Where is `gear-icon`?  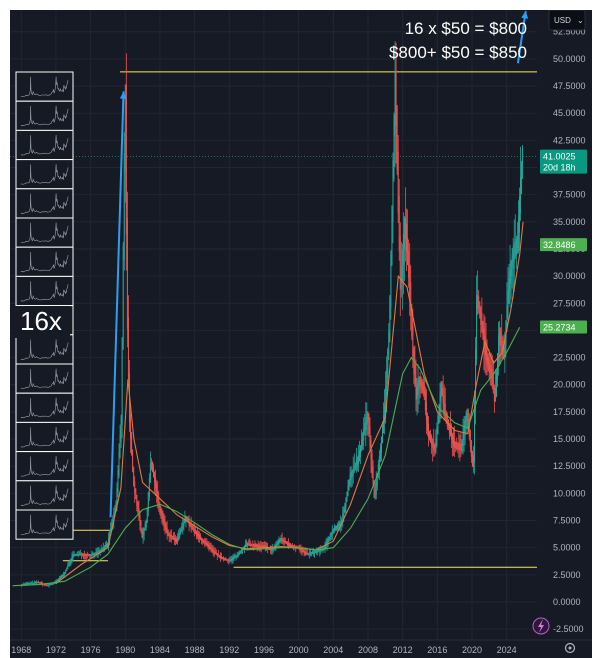
gear-icon is located at coordinates (570, 648).